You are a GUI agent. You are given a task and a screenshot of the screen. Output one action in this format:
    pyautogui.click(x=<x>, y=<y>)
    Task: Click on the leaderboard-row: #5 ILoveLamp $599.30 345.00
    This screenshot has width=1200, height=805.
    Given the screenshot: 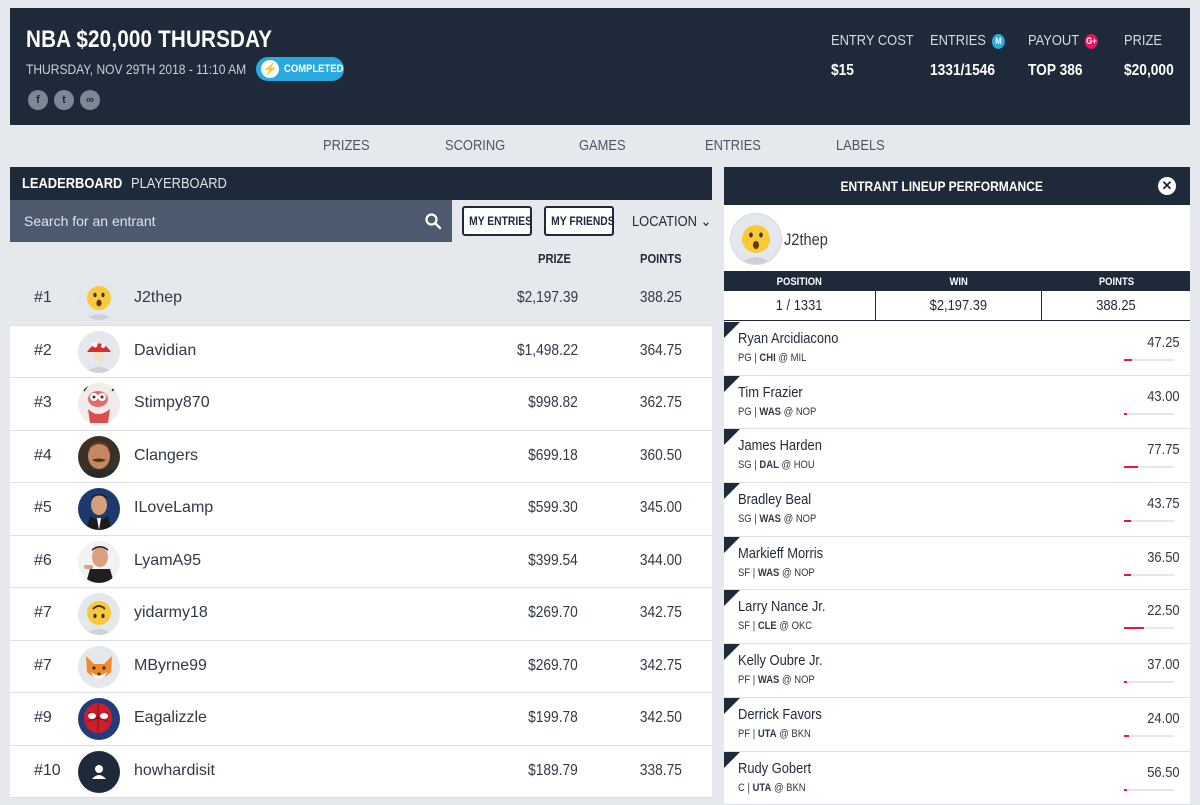 What is the action you would take?
    pyautogui.click(x=361, y=509)
    